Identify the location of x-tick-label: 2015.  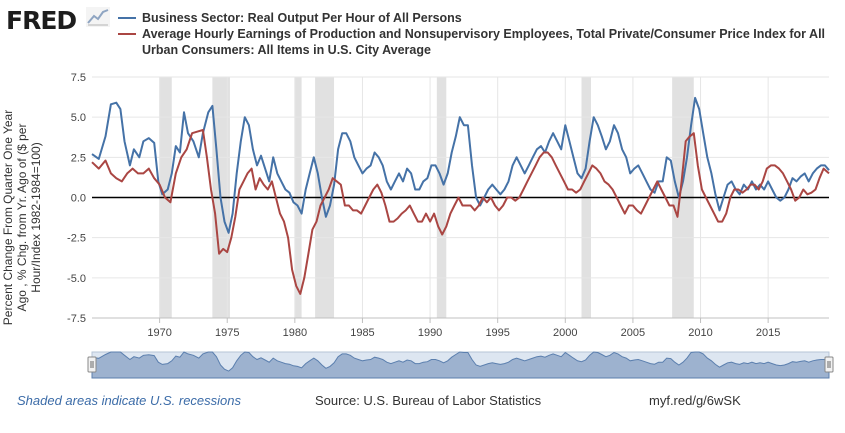
(768, 333).